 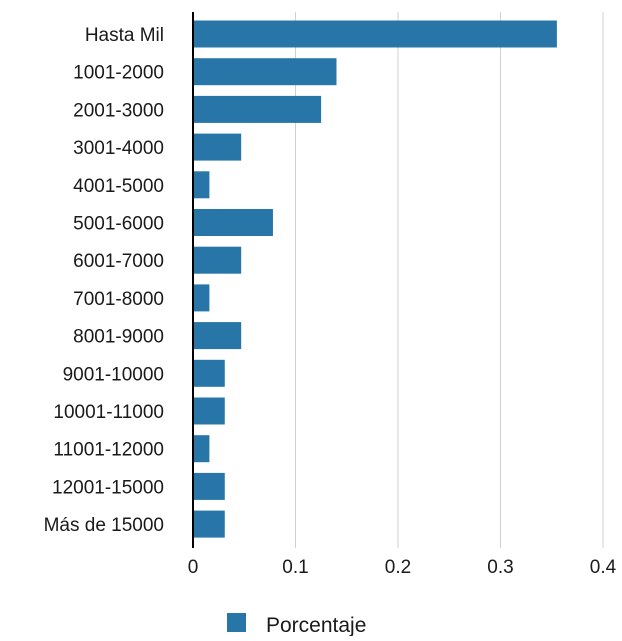 What do you see at coordinates (108, 487) in the screenshot?
I see `category-label: 12001-15000` at bounding box center [108, 487].